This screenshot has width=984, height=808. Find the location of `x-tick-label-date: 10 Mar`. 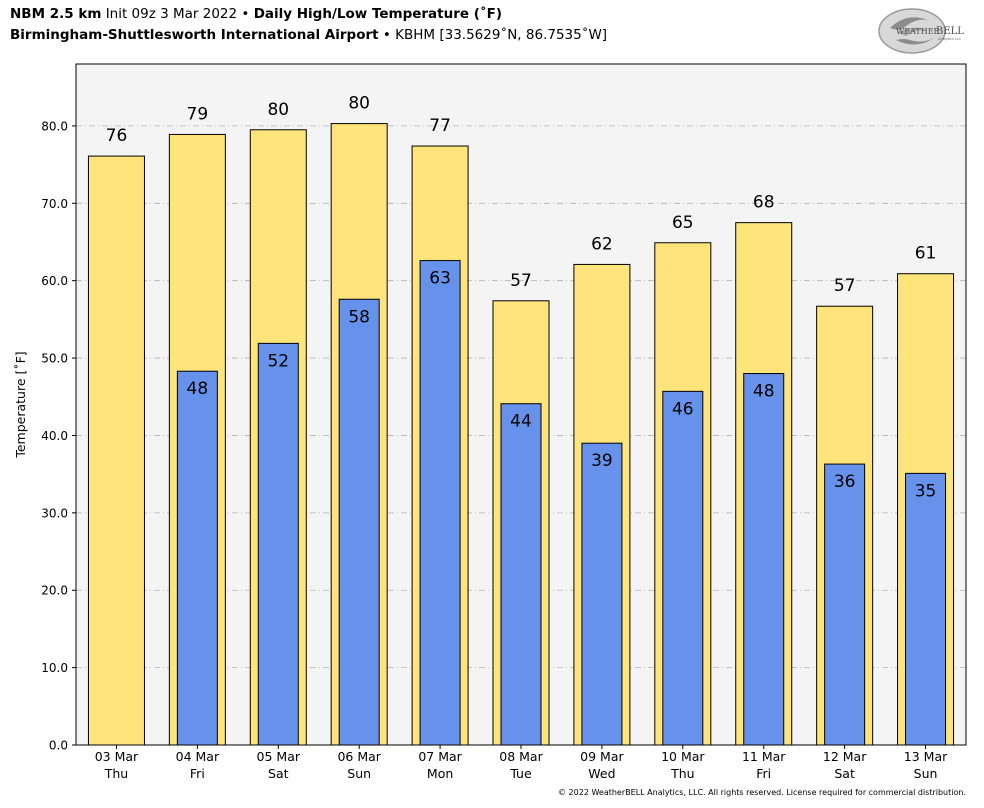

x-tick-label-date: 10 Mar is located at coordinates (683, 756).